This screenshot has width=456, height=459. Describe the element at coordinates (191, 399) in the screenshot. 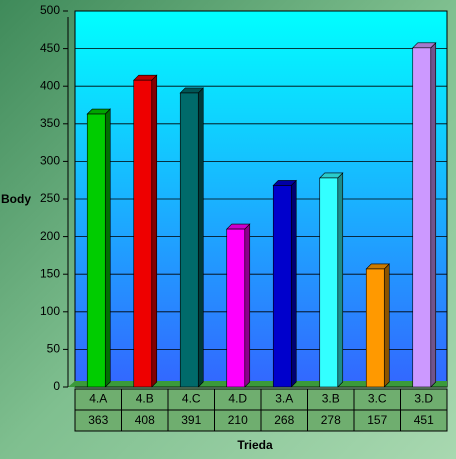

I see `x-tick-label: 4.C` at that location.